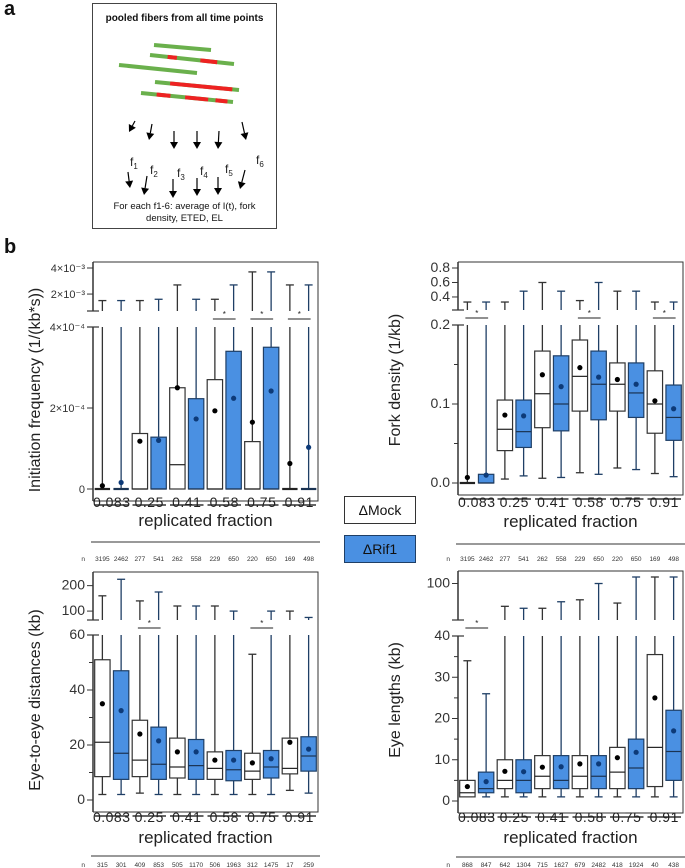  I want to click on n-count: 715, so click(542, 865).